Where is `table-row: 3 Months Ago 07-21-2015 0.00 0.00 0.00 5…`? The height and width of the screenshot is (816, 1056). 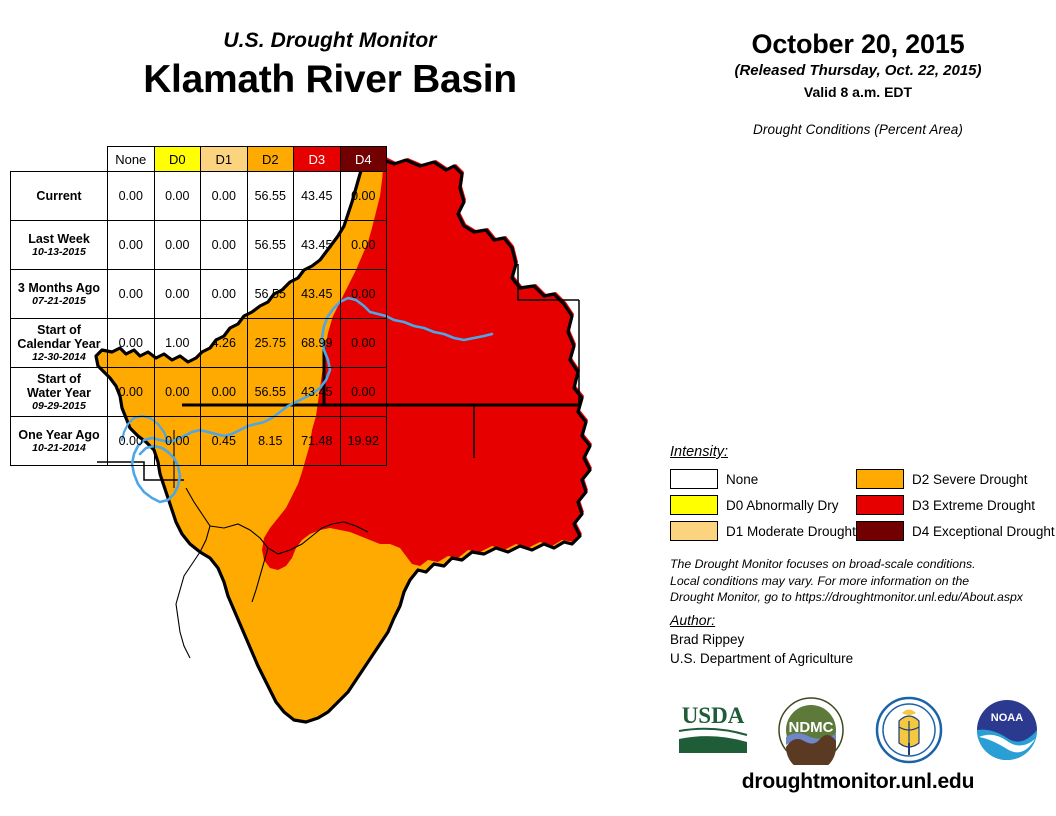
table-row: 3 Months Ago 07-21-2015 0.00 0.00 0.00 5… is located at coordinates (198, 294).